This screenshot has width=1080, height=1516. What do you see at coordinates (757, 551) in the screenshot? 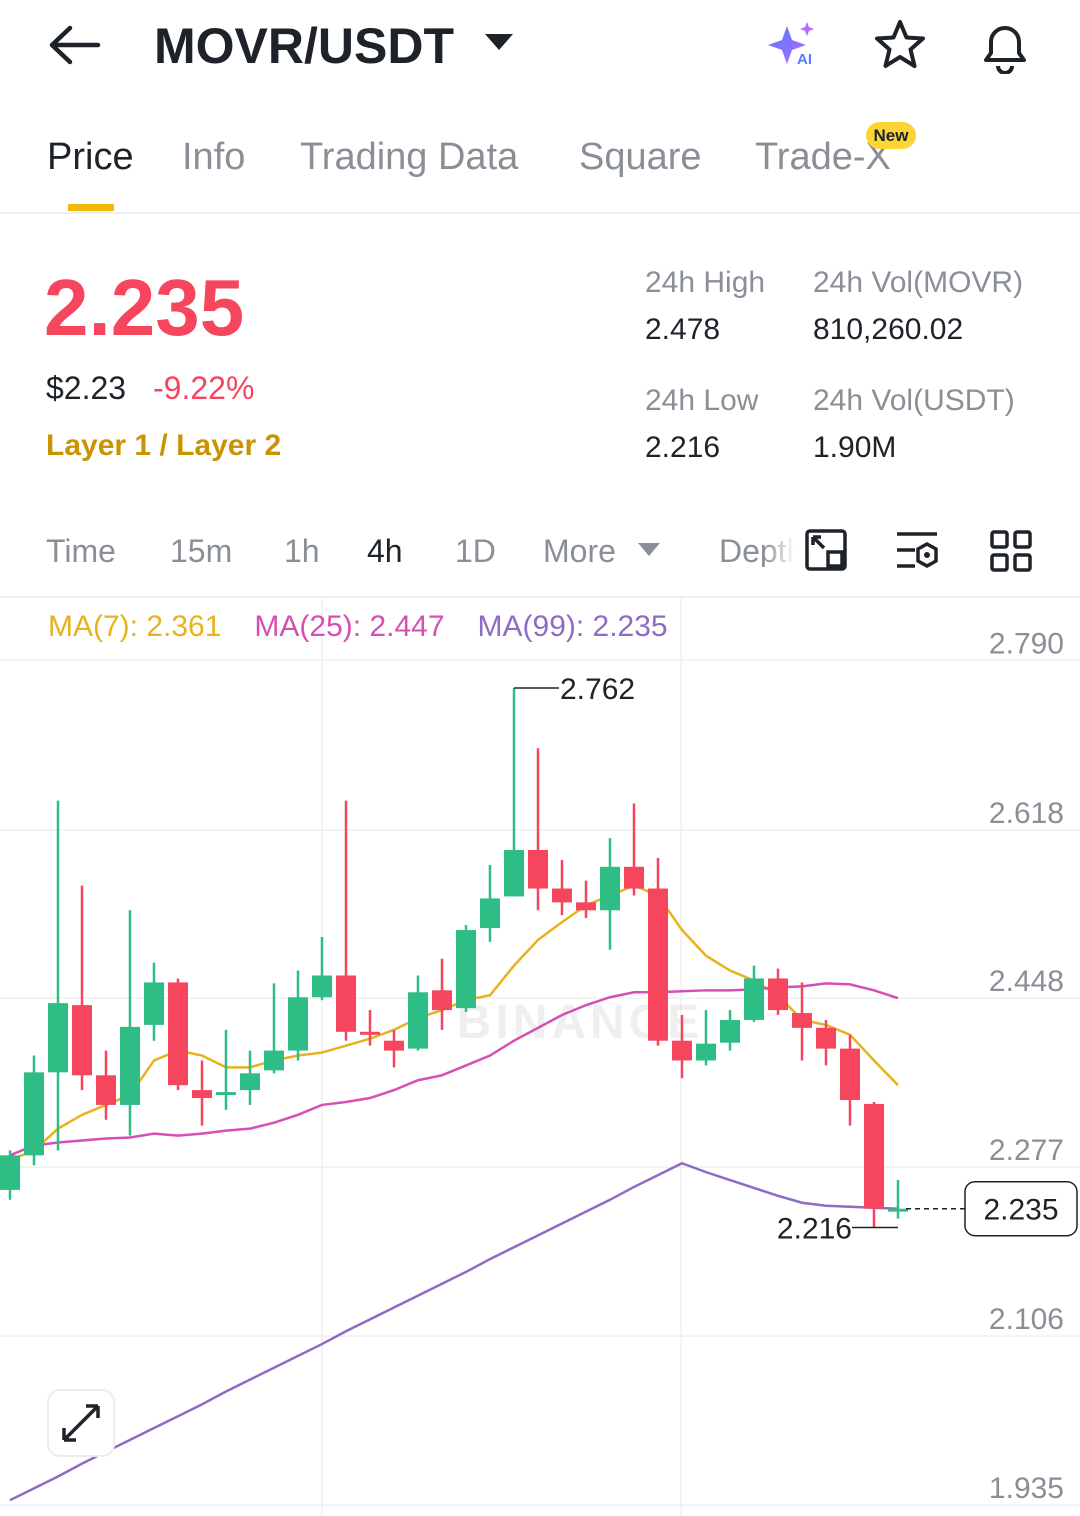
I see `interval: Depth` at bounding box center [757, 551].